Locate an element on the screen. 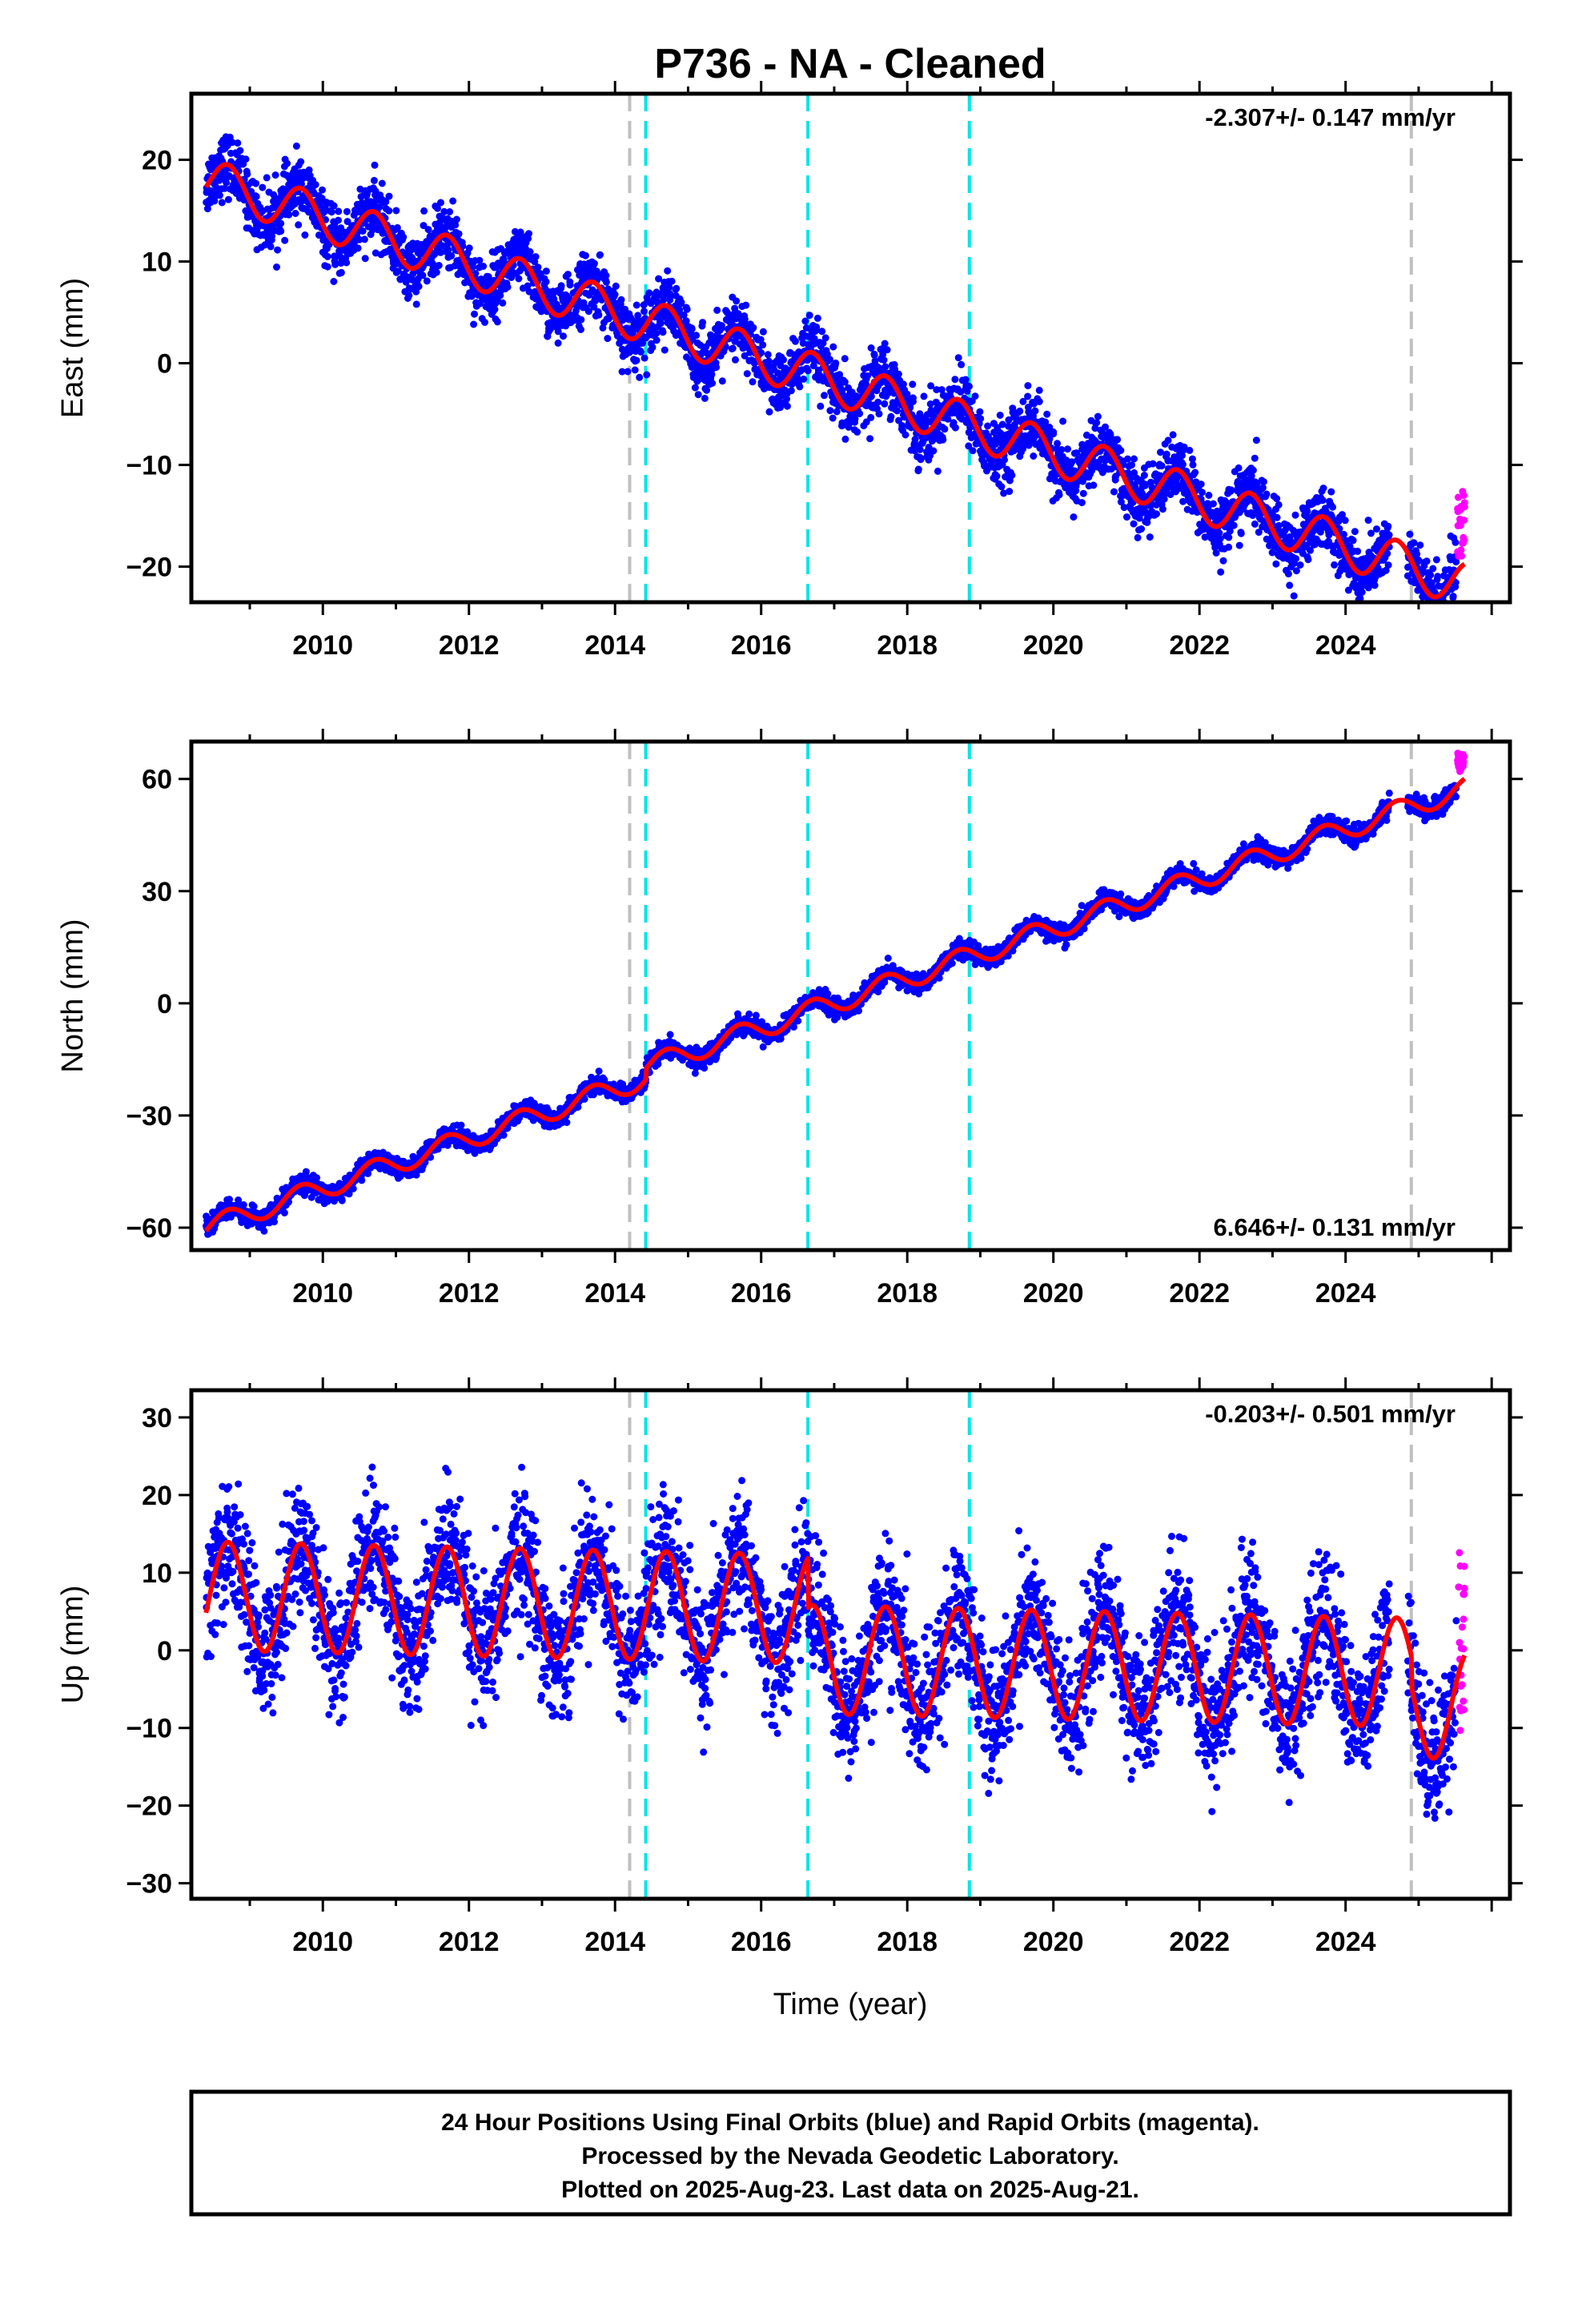 The height and width of the screenshot is (2324, 1582). y-axis-label: North (mm) is located at coordinates (73, 995).